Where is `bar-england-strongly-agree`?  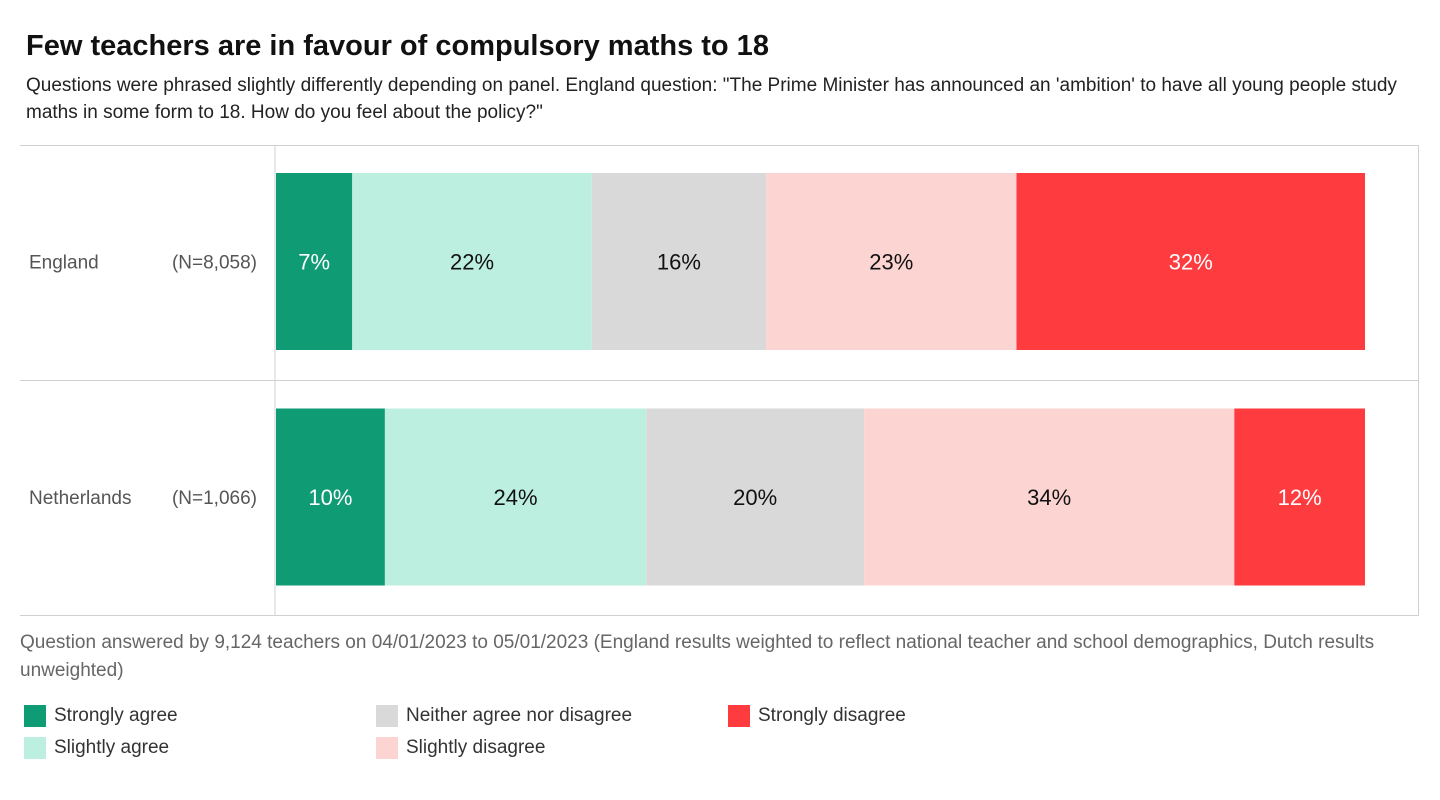
bar-england-strongly-agree is located at coordinates (314, 261).